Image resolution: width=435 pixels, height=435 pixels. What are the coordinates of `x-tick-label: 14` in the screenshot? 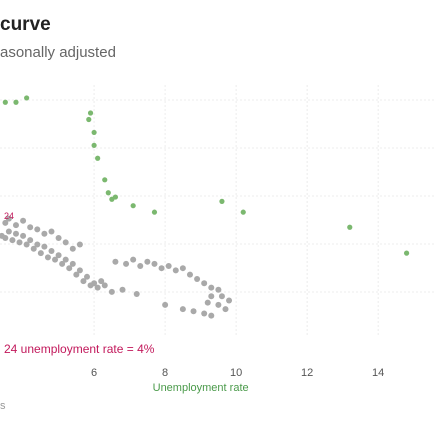 It's located at (378, 373).